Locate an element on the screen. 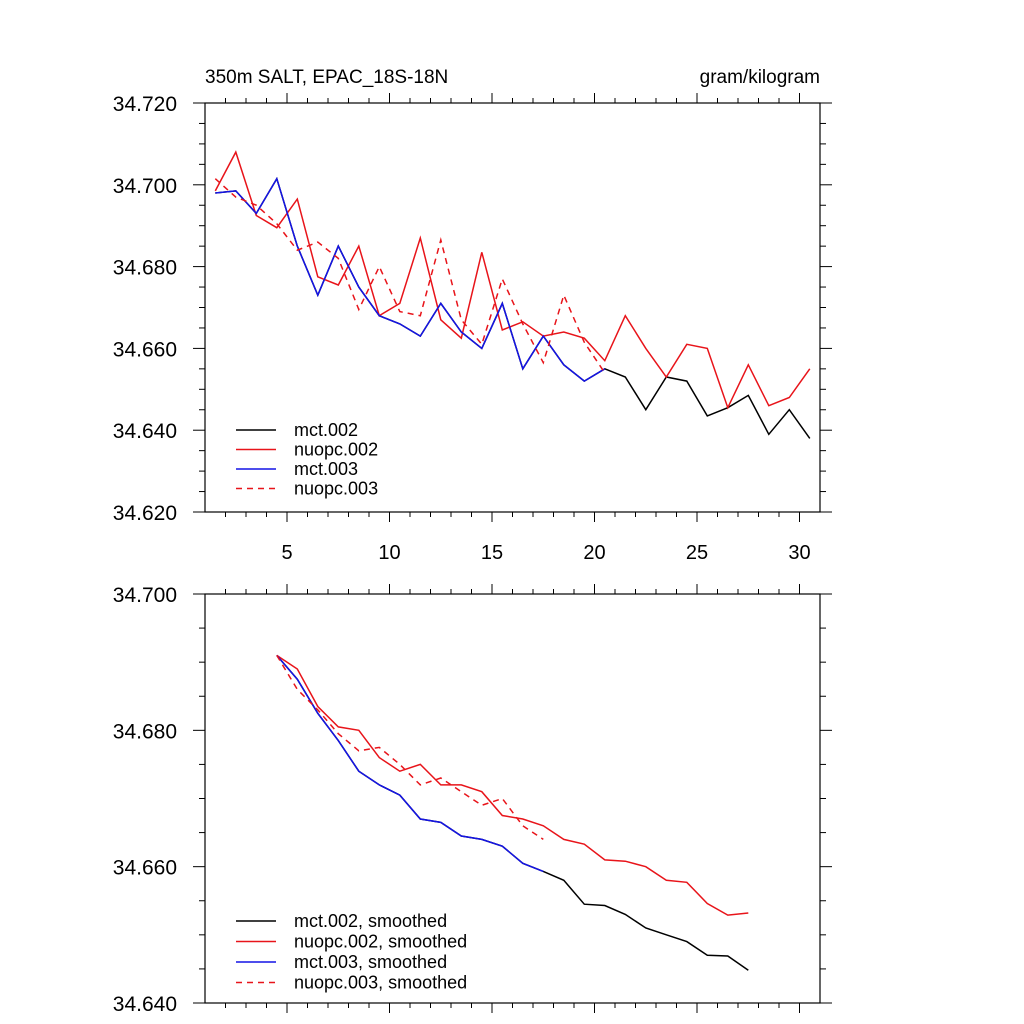 The image size is (1024, 1024). x-tick-label: 15 is located at coordinates (492, 553).